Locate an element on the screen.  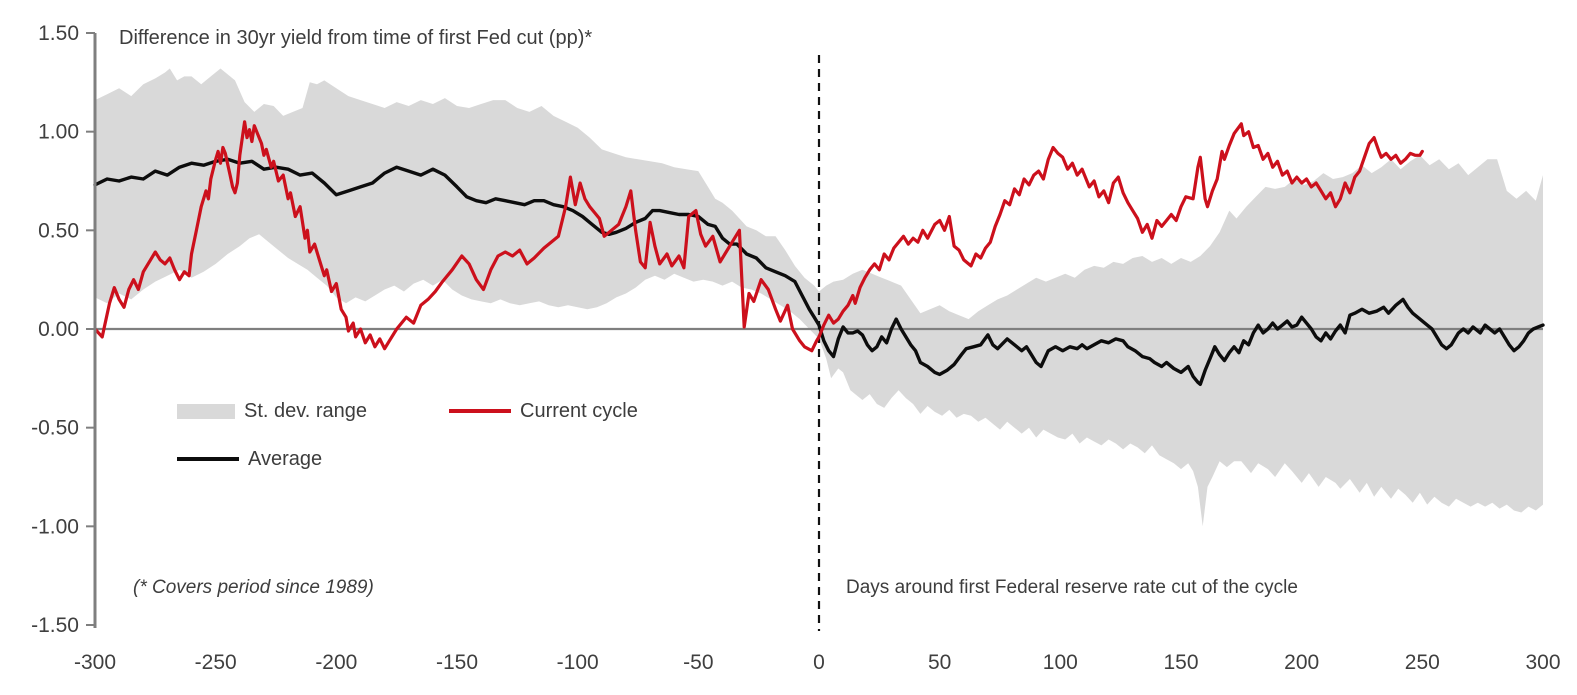
stdev-range-swatch is located at coordinates (206, 411).